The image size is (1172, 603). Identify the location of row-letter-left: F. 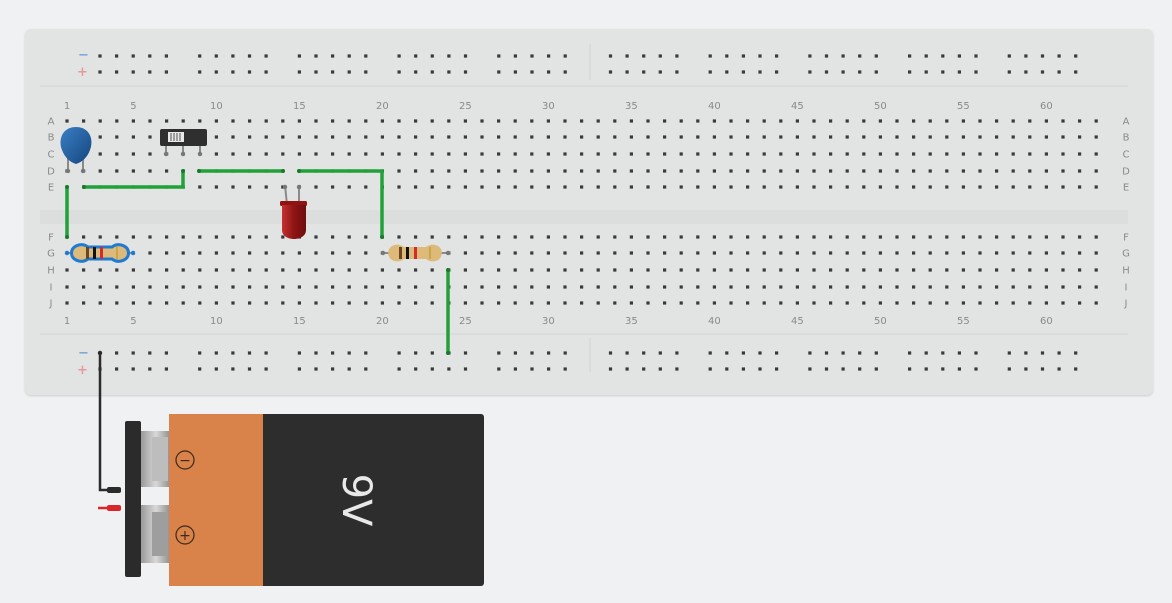
(51, 238).